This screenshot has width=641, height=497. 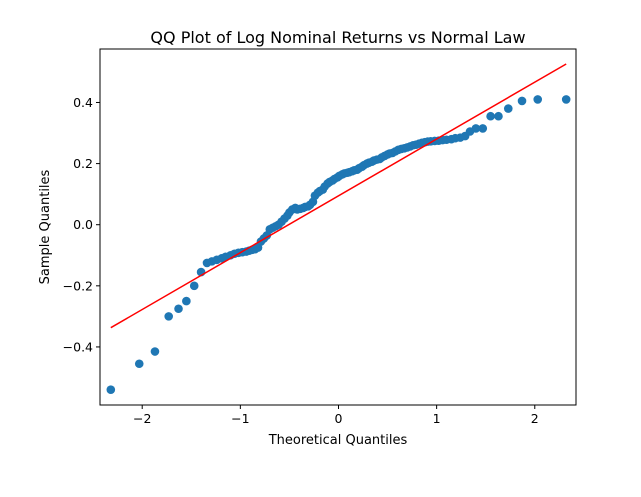 I want to click on y-tick-label: 0.4, so click(x=83, y=102).